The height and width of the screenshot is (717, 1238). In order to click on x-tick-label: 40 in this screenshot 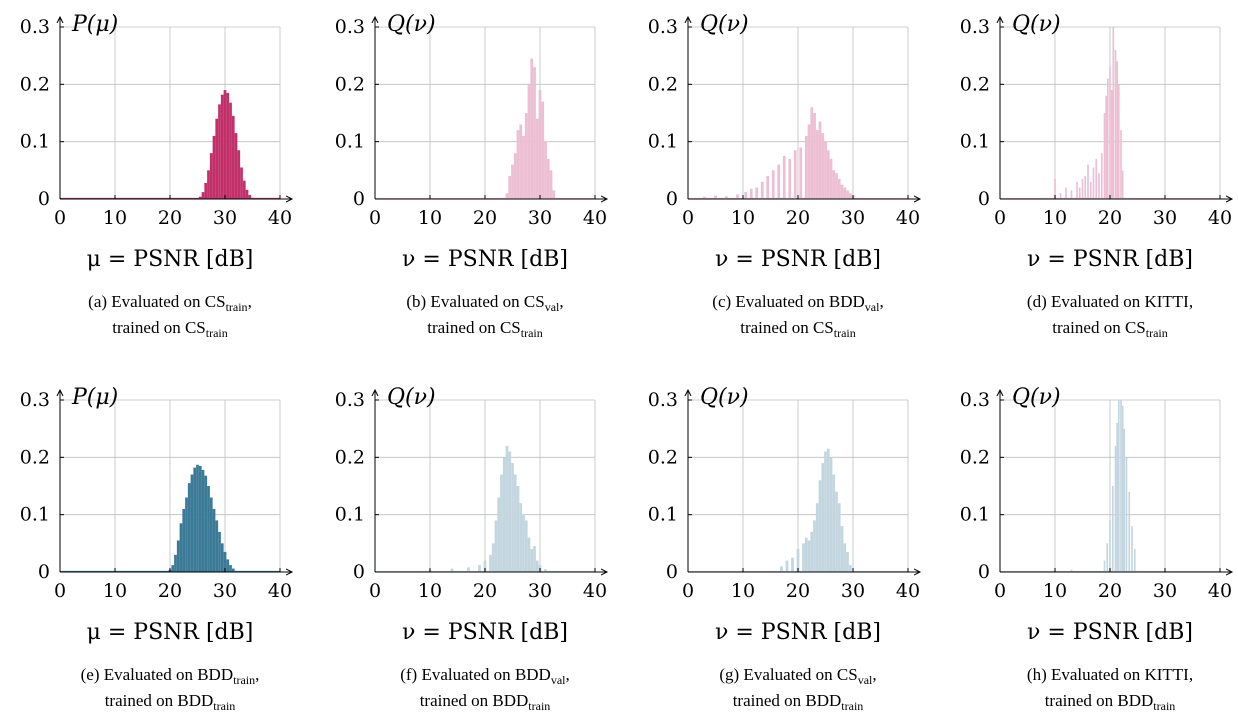, I will do `click(280, 218)`.